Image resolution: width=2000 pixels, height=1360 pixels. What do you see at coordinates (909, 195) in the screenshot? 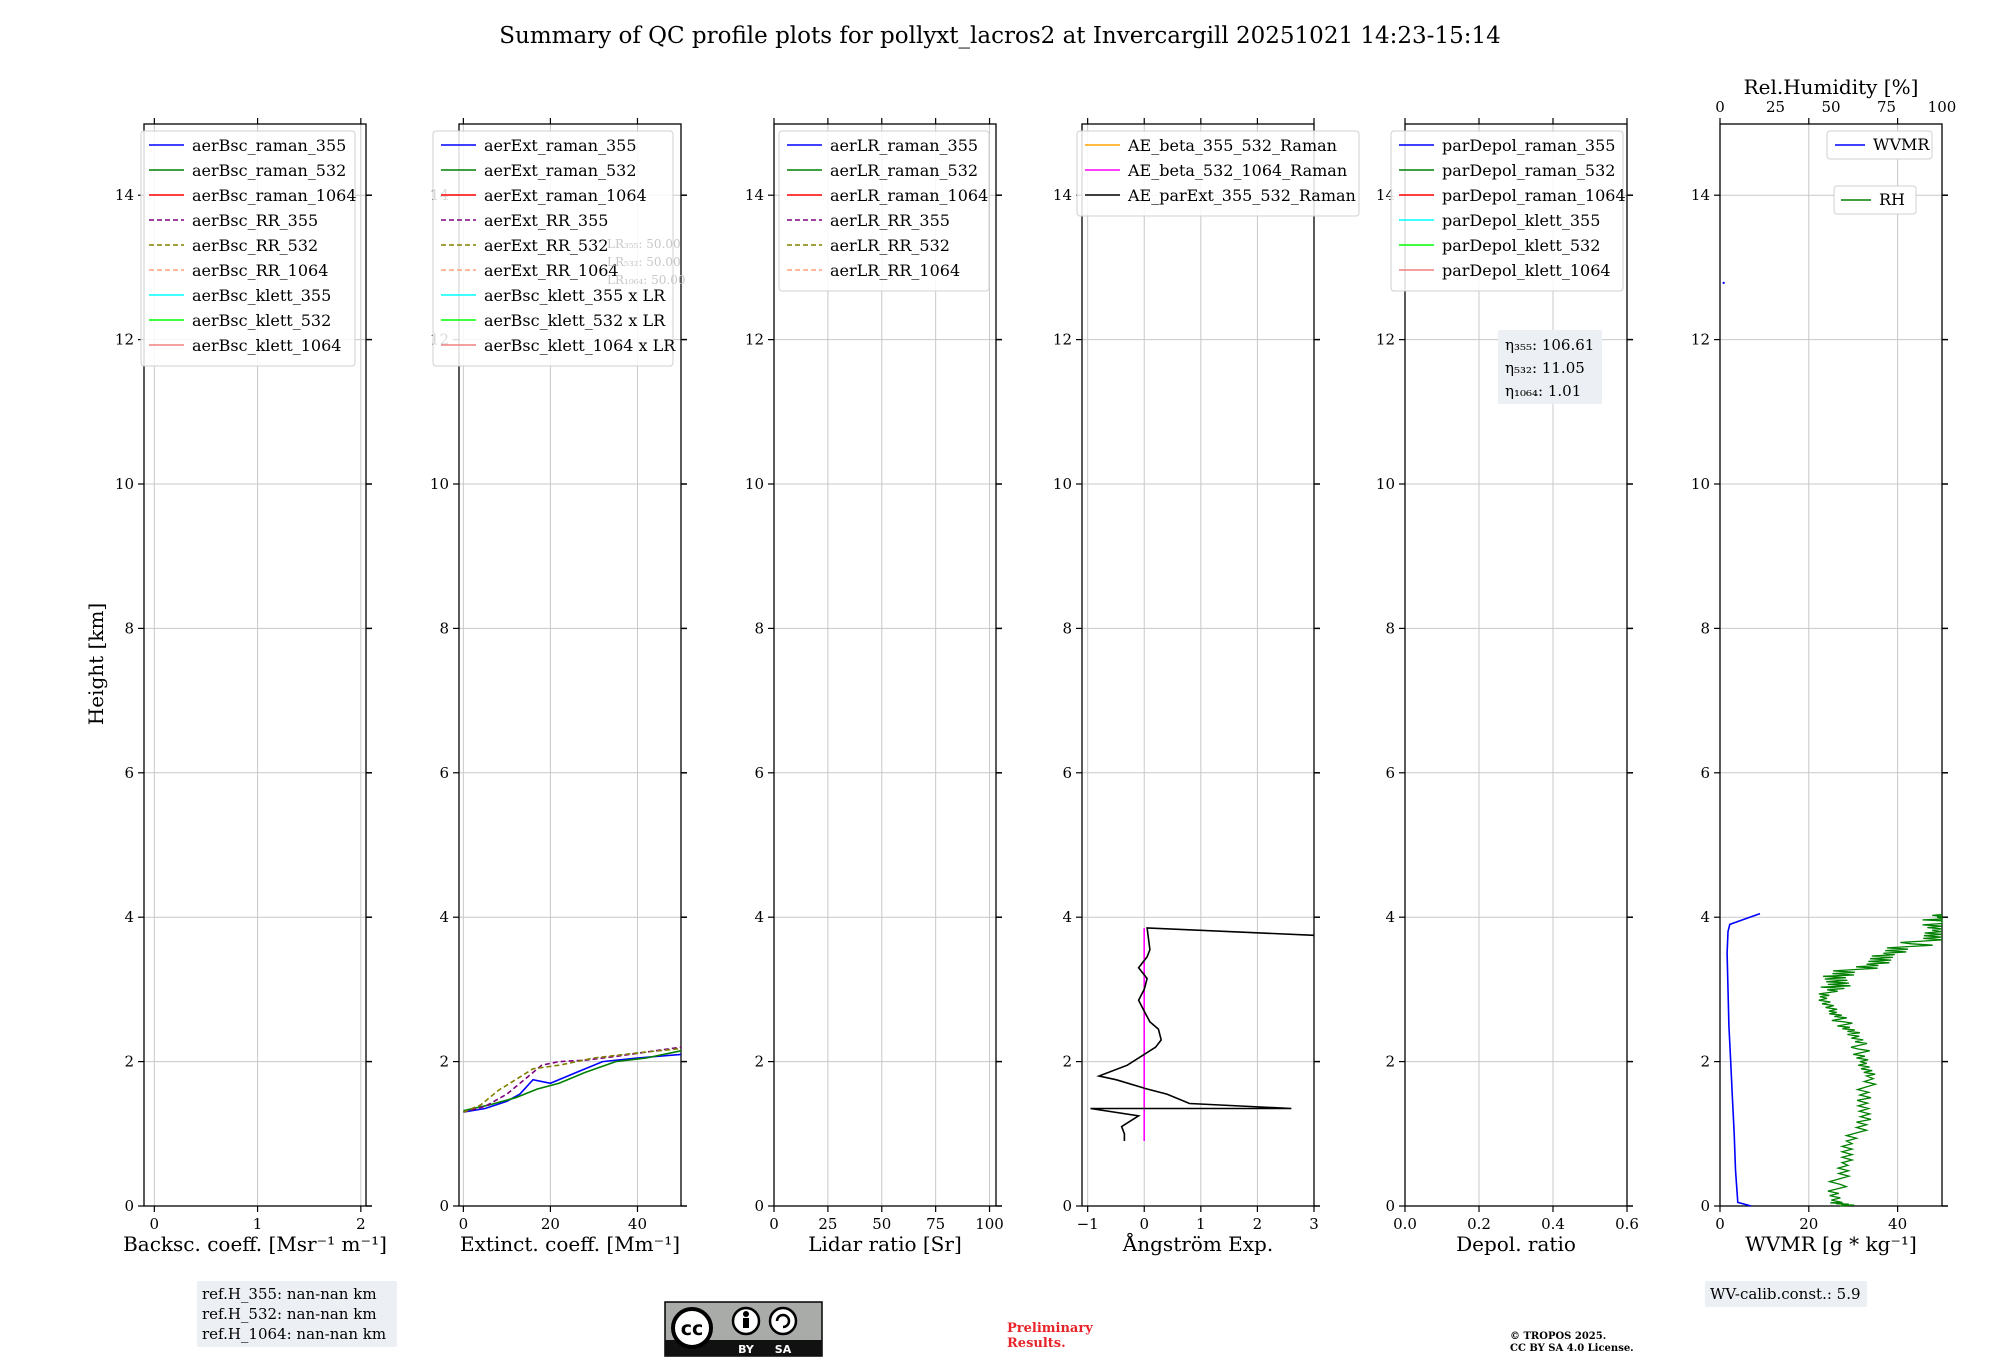
I see `legend-label: aerLR_raman_1064` at bounding box center [909, 195].